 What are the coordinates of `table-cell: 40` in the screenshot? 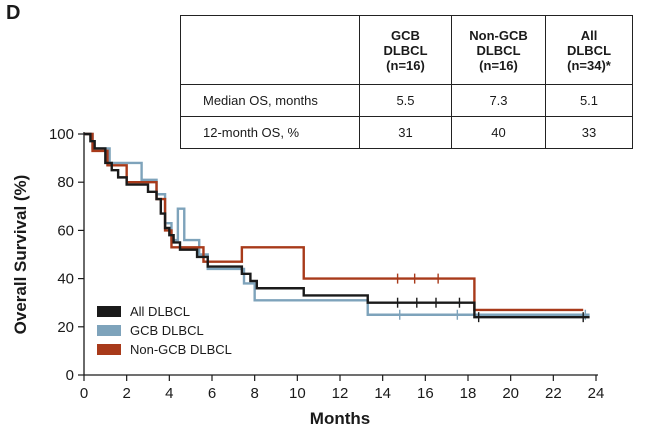 It's located at (498, 132).